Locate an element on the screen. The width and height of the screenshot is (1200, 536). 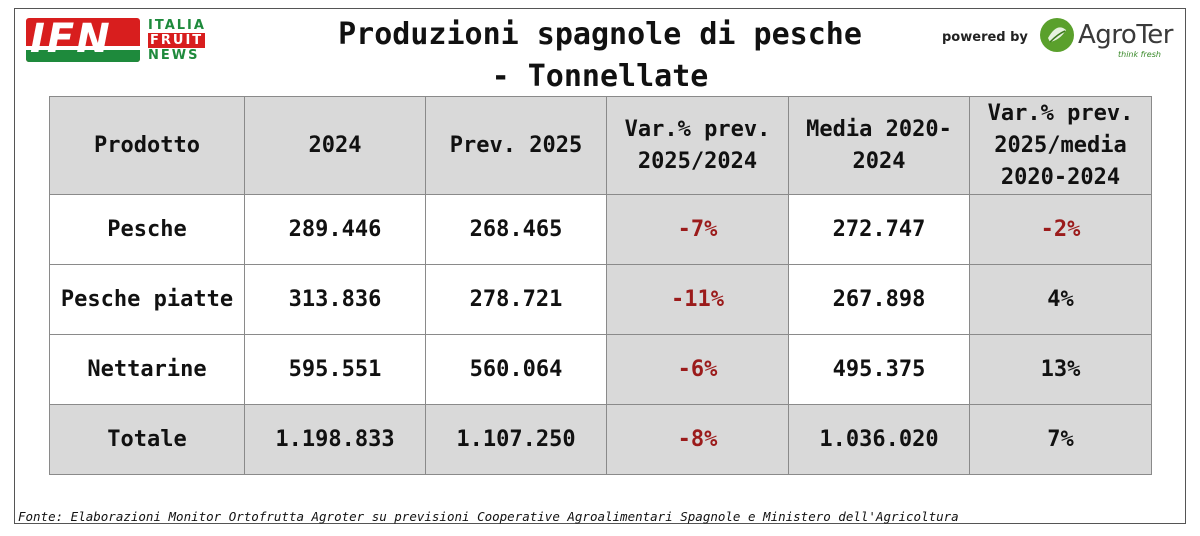
ifn-logo-mark: IFN is located at coordinates (83, 40).